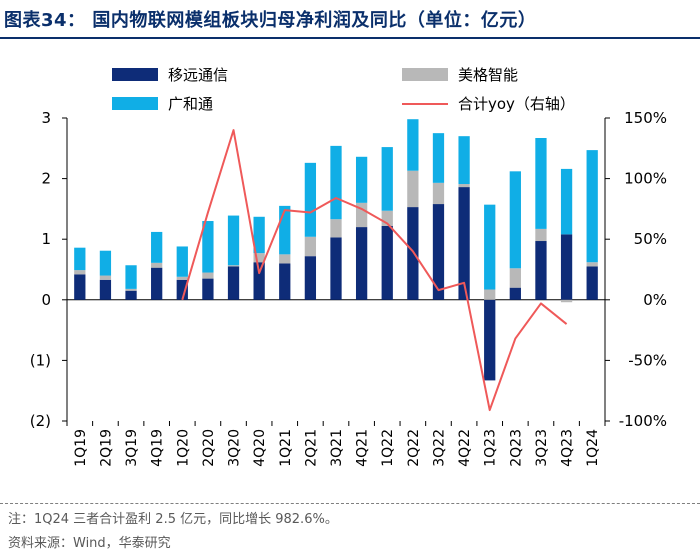 This screenshot has height=560, width=700. What do you see at coordinates (350, 38) in the screenshot?
I see `title-divider` at bounding box center [350, 38].